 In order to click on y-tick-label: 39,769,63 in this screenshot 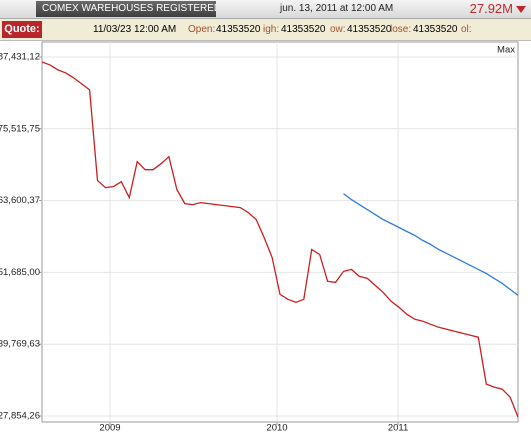, I will do `click(20, 344)`.